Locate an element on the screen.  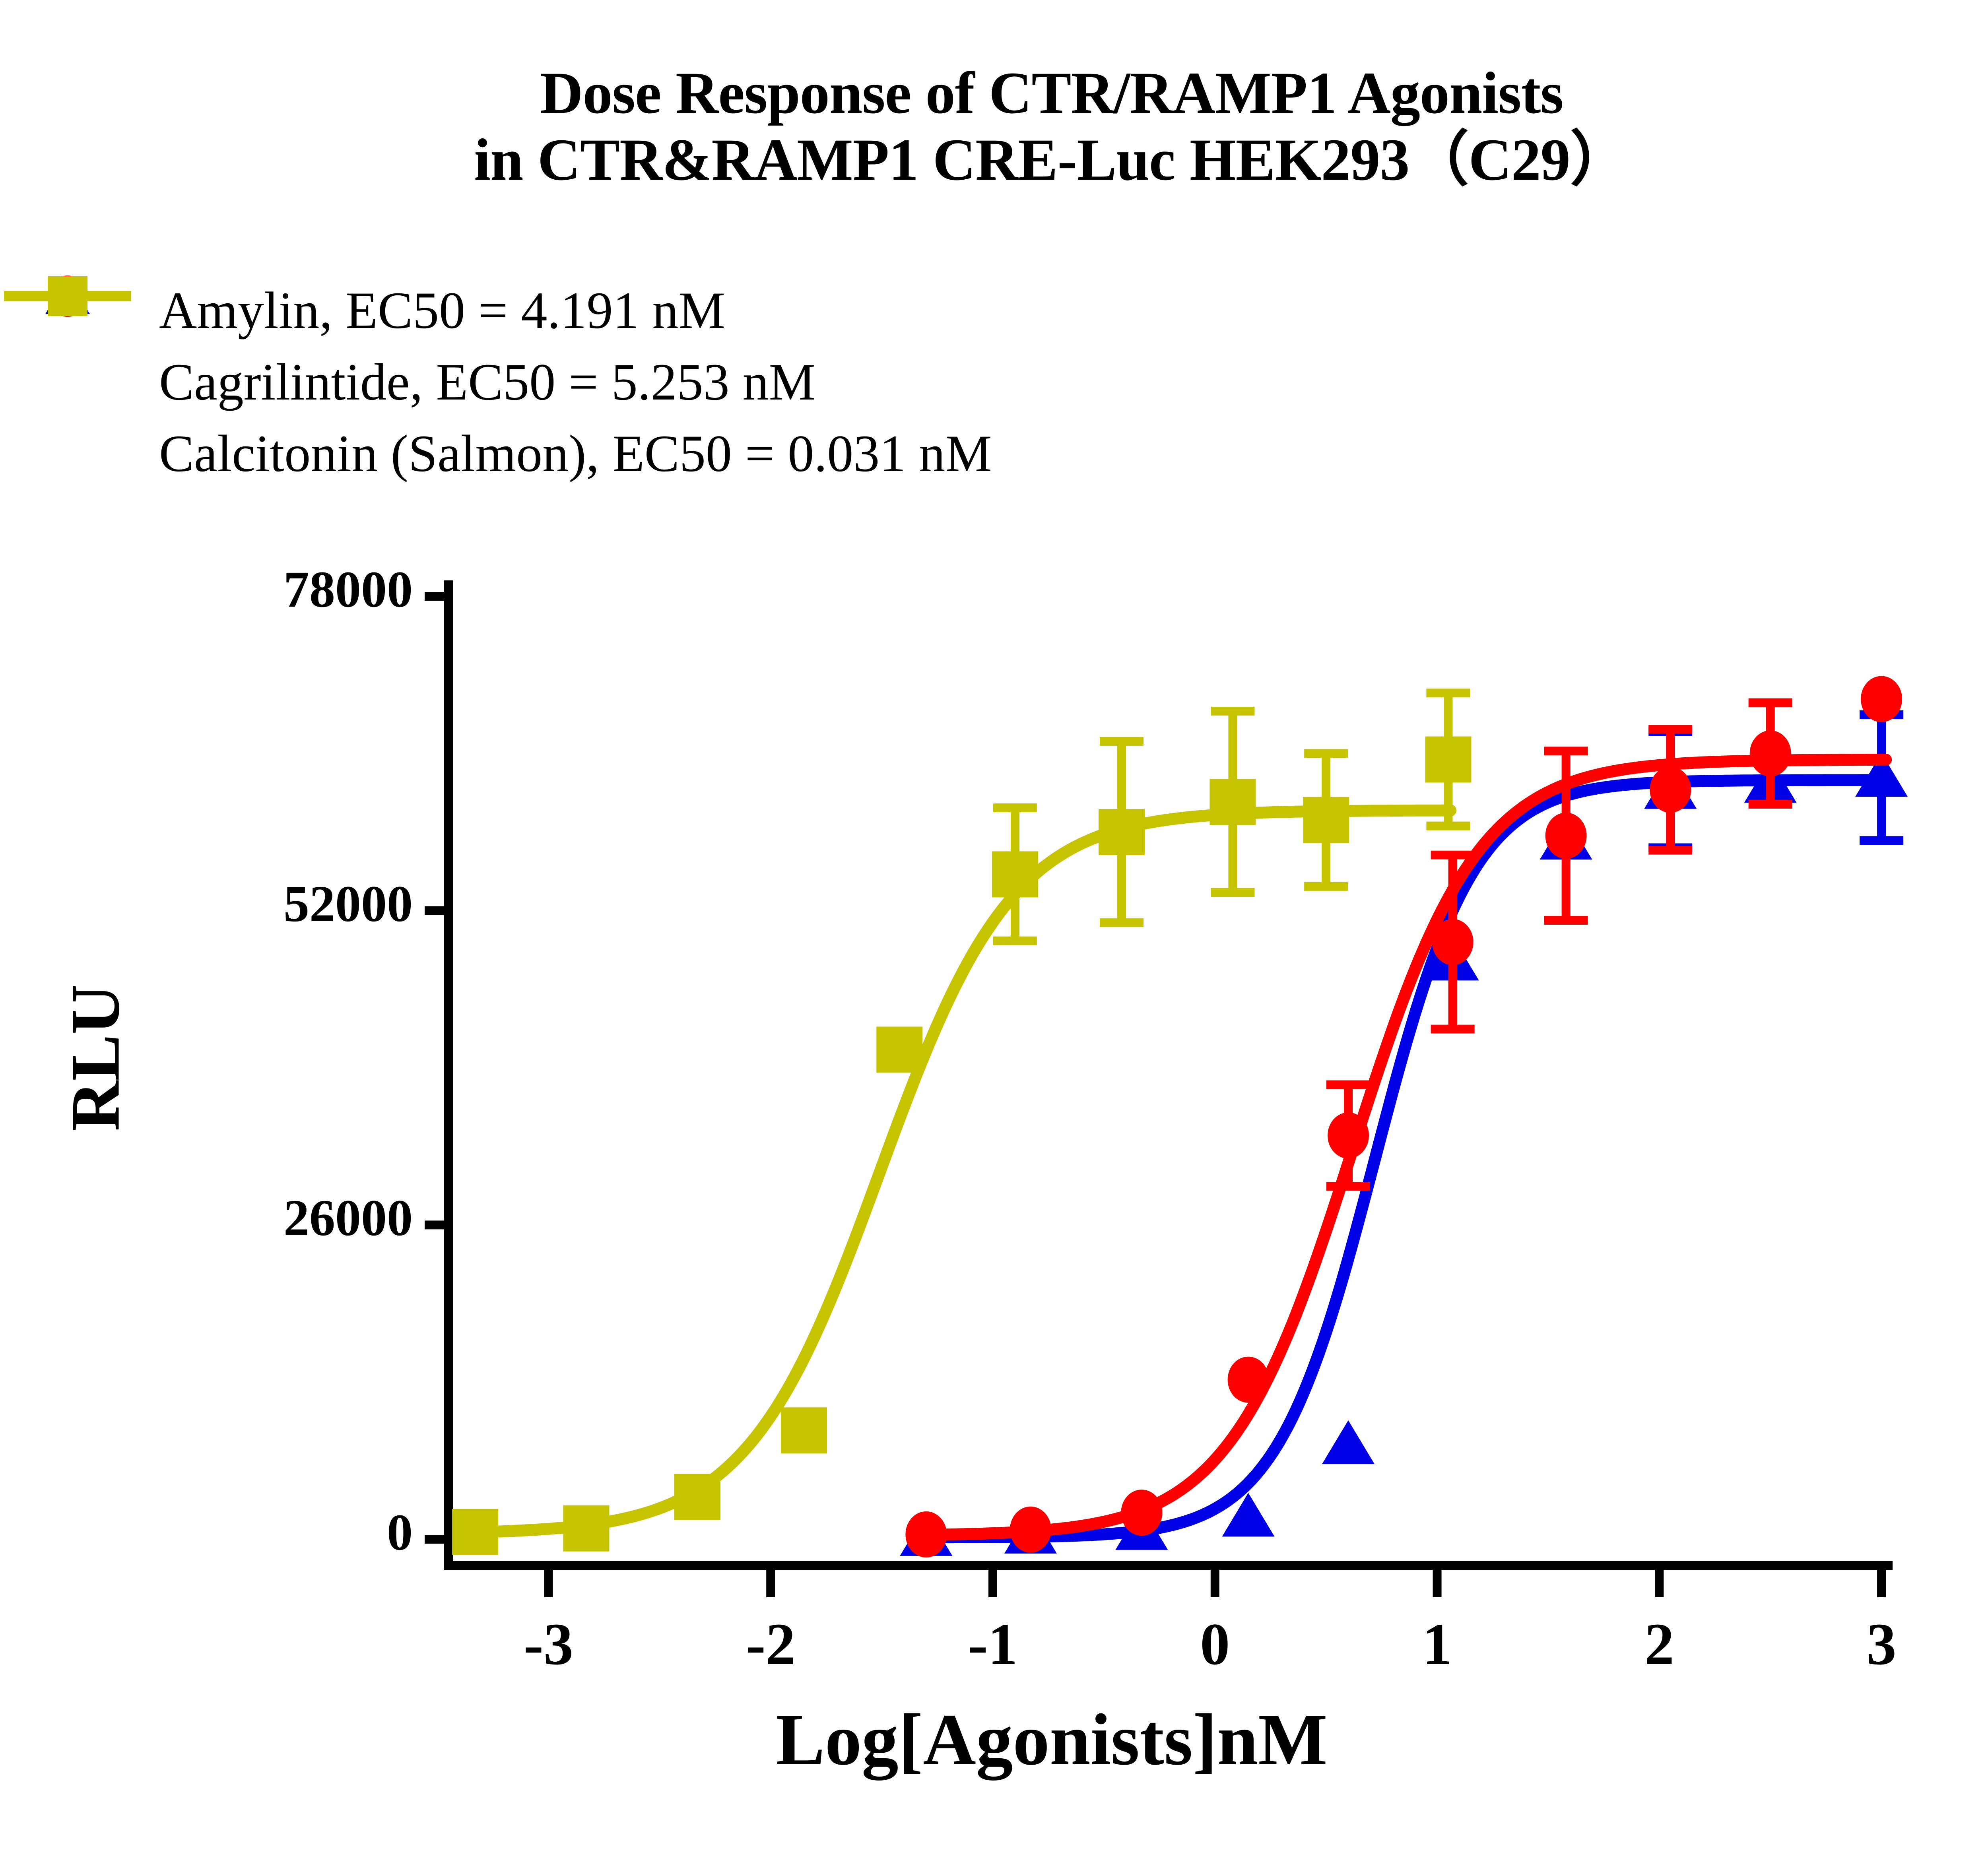
y-axis-title: RLU is located at coordinates (95, 1057).